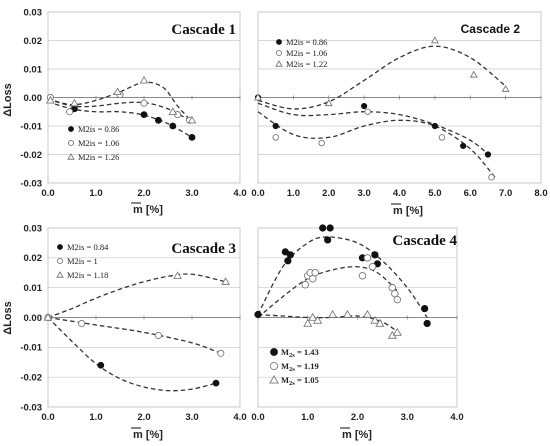 This screenshot has height=446, width=550. Describe the element at coordinates (470, 193) in the screenshot. I see `x-tick-label: 6.0` at that location.